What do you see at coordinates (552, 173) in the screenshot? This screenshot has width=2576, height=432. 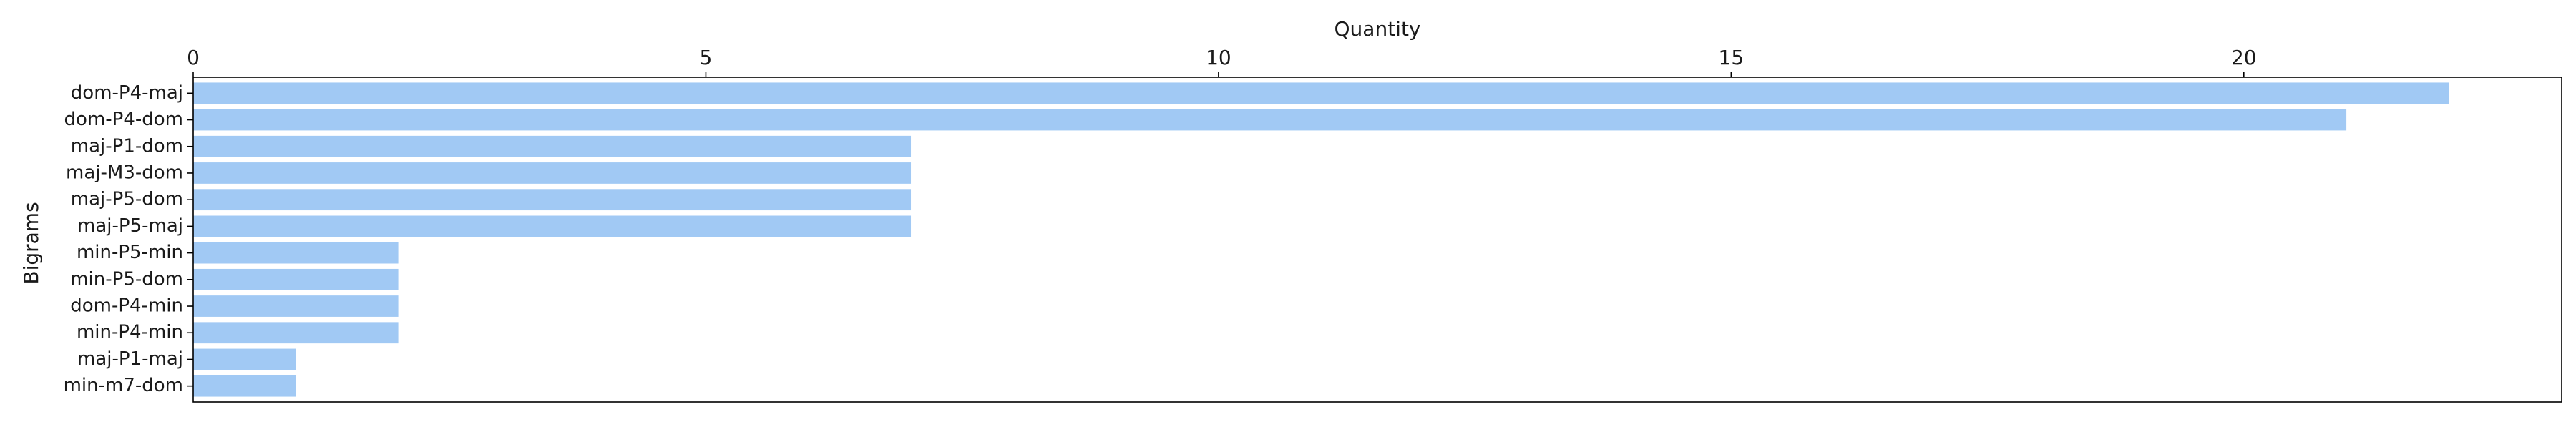 I see `bar-maj-M3-dom` at bounding box center [552, 173].